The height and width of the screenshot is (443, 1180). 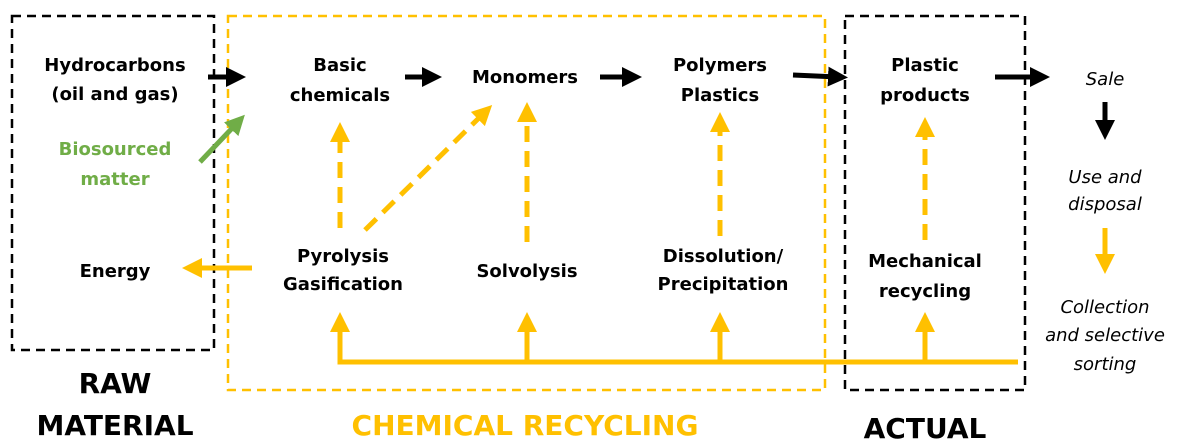 I want to click on raw-box, so click(x=113, y=183).